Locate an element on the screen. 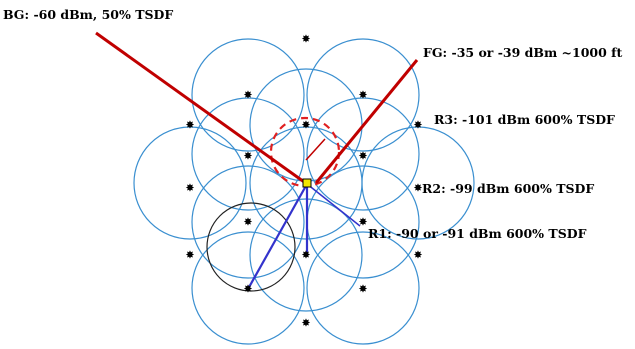 Image resolution: width=635 pixels, height=349 pixels. link-line-center is located at coordinates (333, 205).